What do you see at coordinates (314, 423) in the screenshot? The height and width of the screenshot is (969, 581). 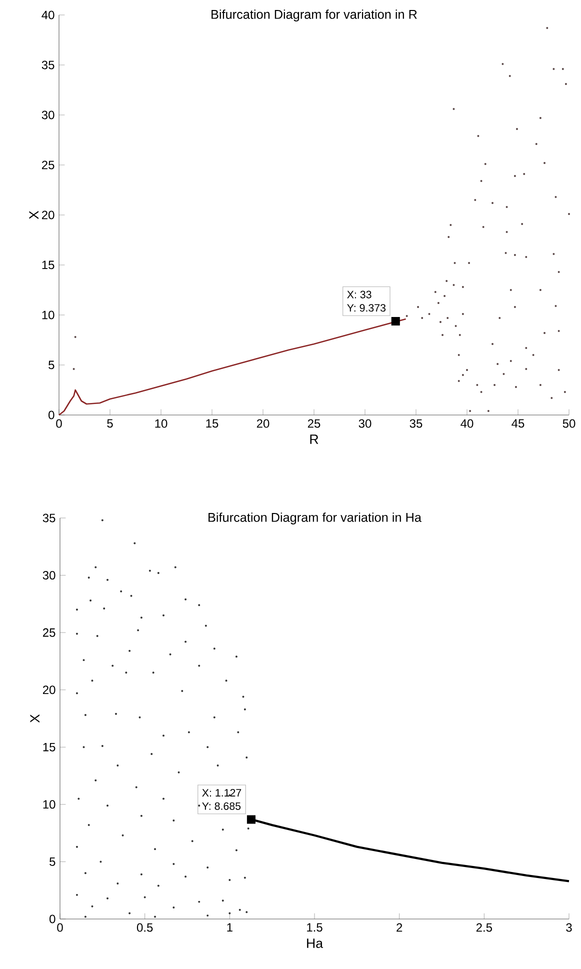 I see `x-tick-label: 25` at bounding box center [314, 423].